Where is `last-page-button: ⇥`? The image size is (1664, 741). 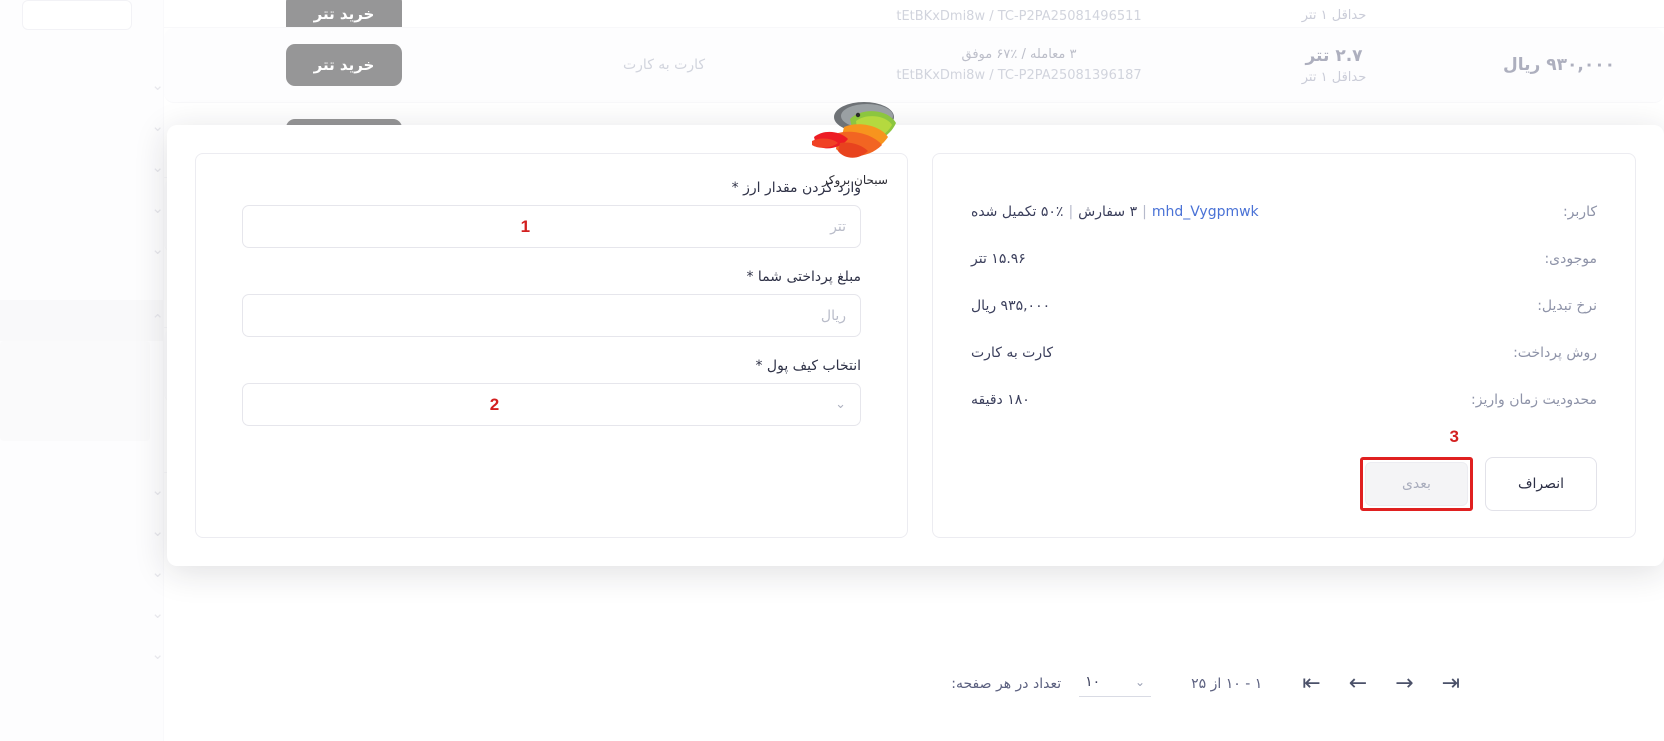 last-page-button: ⇥ is located at coordinates (1450, 683).